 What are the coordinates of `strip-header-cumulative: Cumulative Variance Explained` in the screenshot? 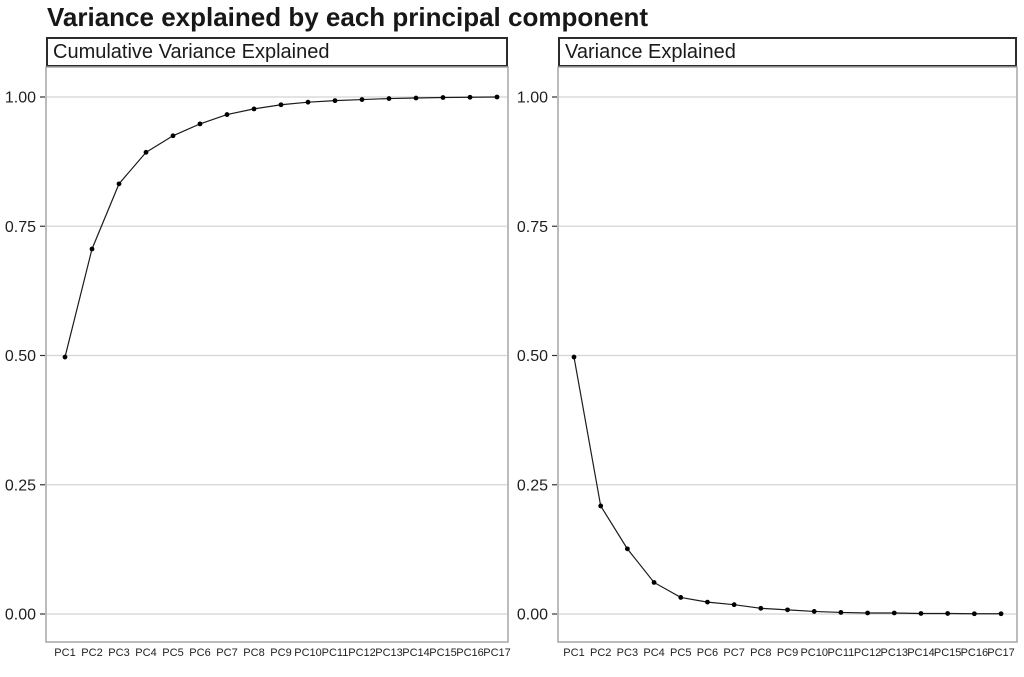 It's located at (277, 52).